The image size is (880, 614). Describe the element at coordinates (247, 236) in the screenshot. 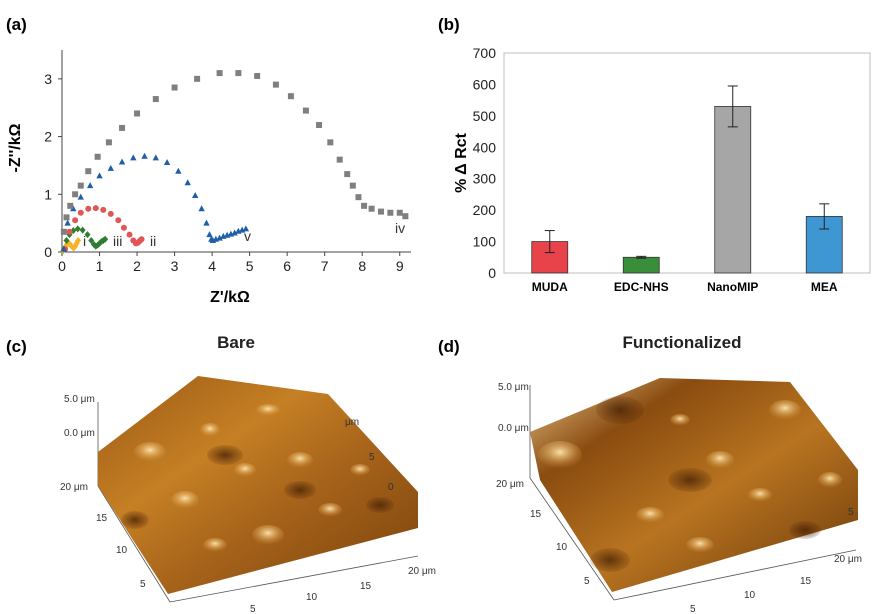

I see `series-tag-v: v` at that location.